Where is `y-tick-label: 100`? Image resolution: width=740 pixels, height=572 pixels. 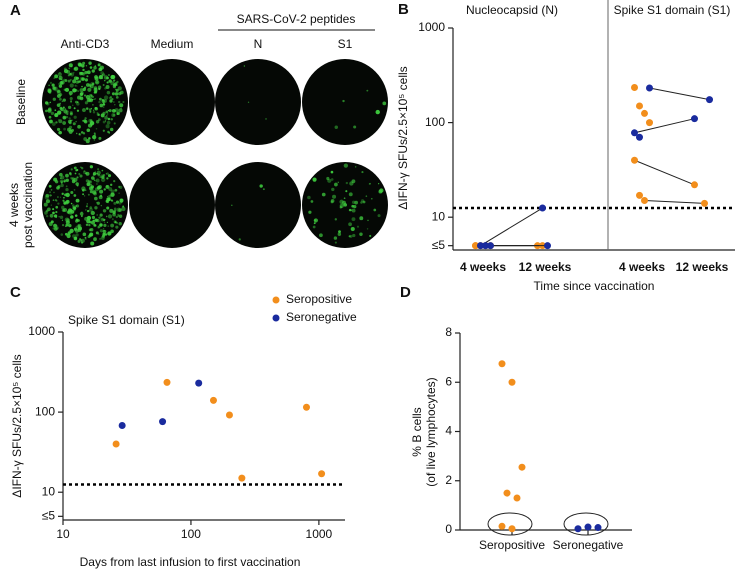 y-tick-label: 100 is located at coordinates (435, 122).